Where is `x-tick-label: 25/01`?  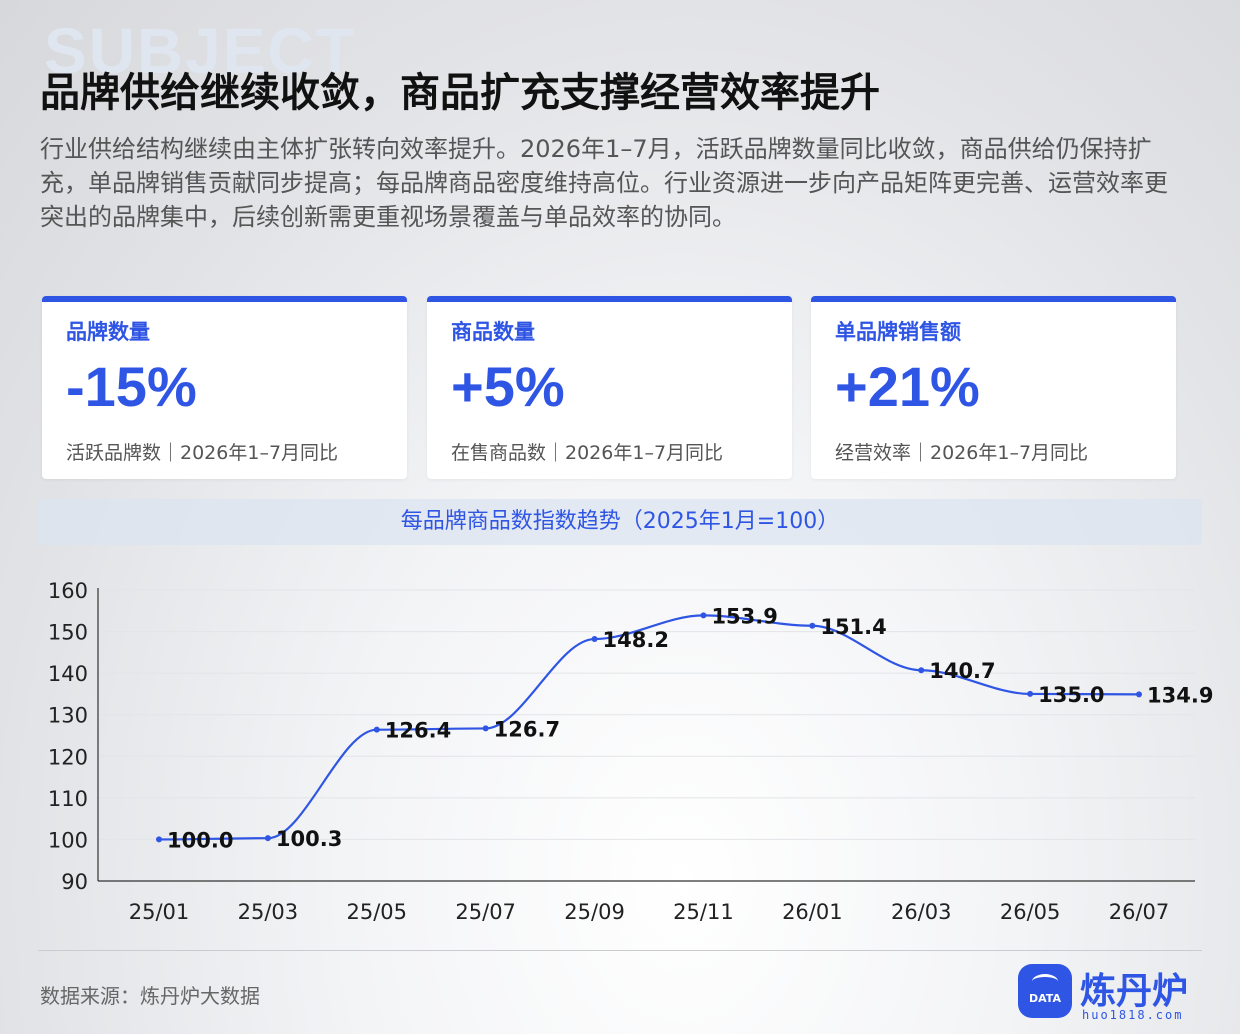 x-tick-label: 25/01 is located at coordinates (159, 912).